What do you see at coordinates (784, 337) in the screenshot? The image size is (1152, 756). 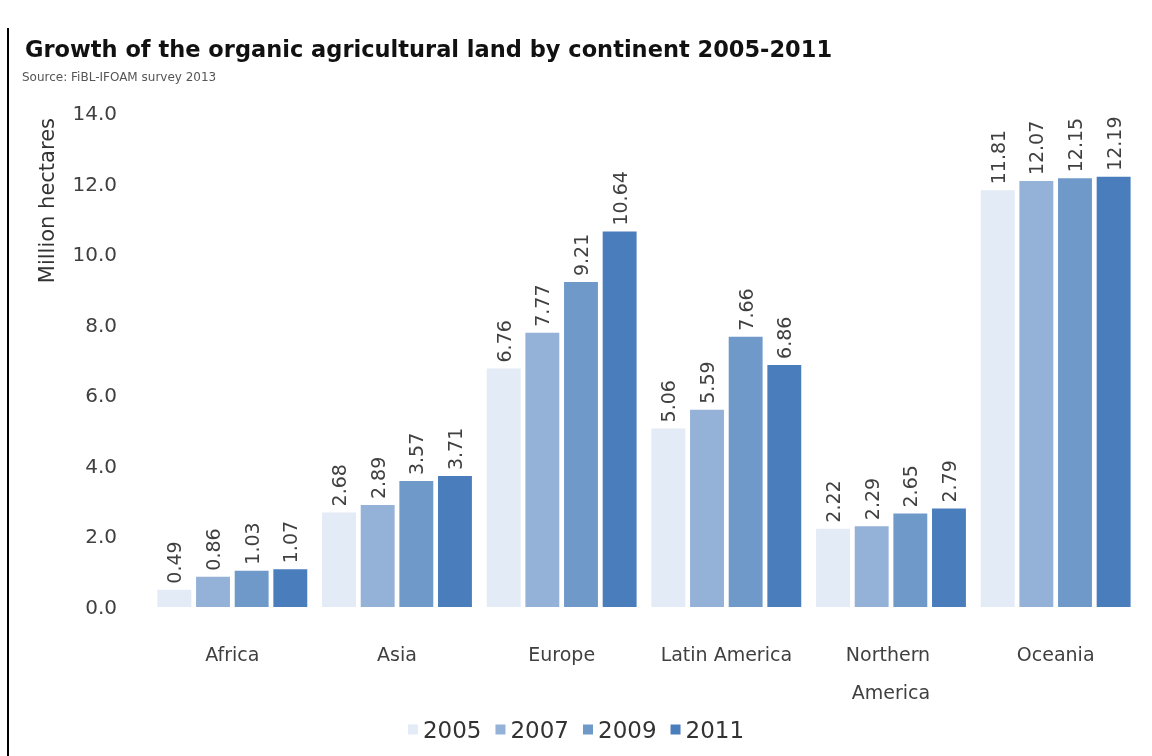 I see `data-label: 6.86` at bounding box center [784, 337].